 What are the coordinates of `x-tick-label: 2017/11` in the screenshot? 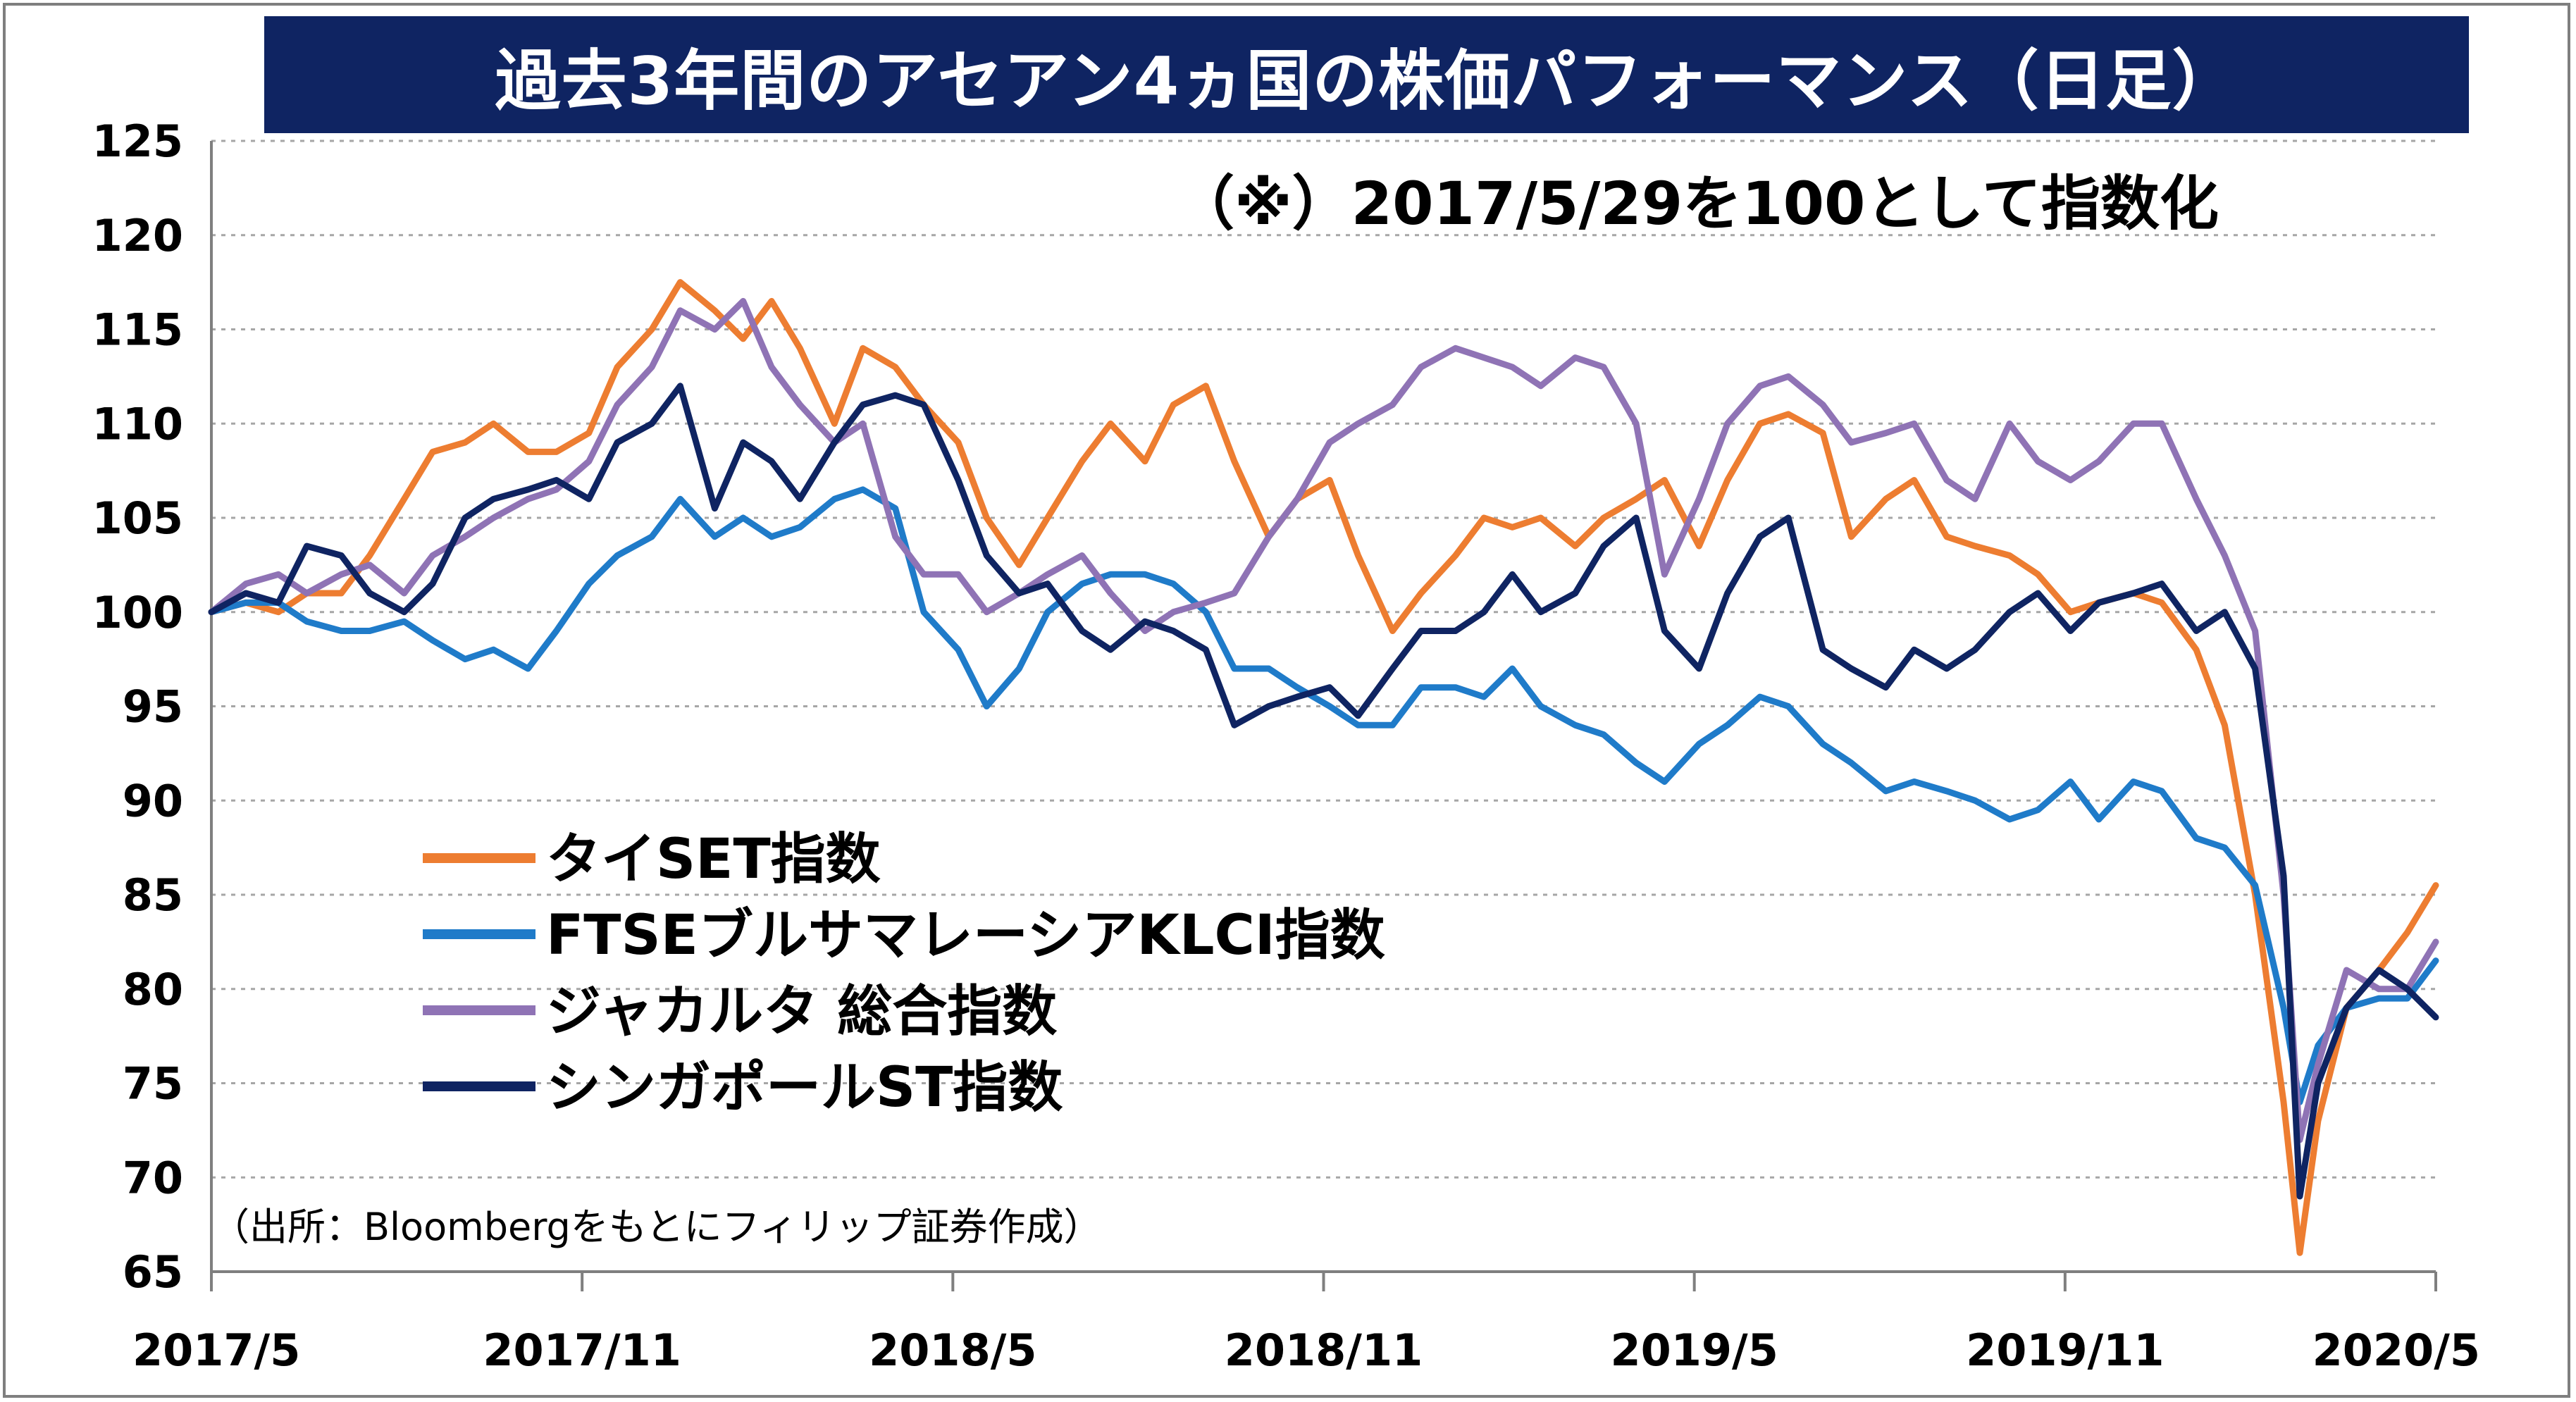 It's located at (582, 1350).